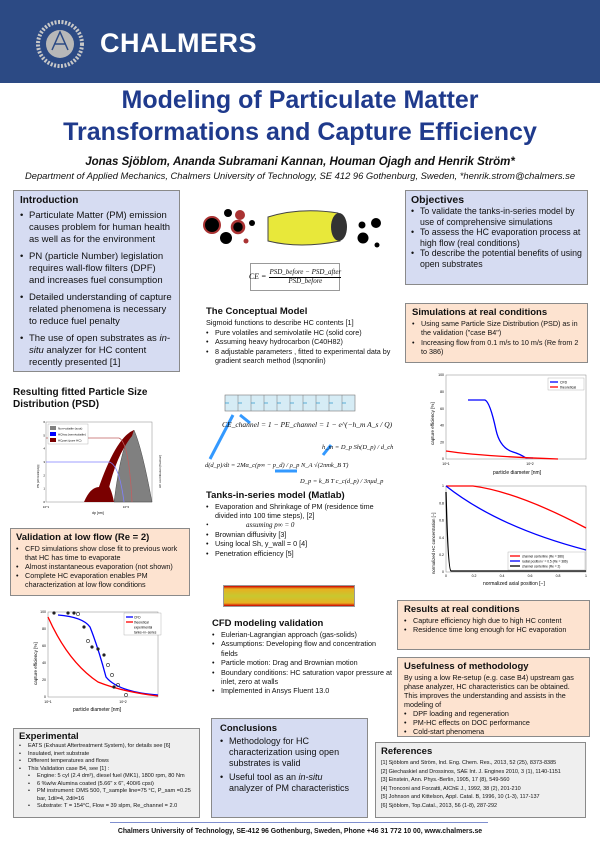  What do you see at coordinates (275, 495) in the screenshot?
I see `tanks-heading: Tanks-in-series model (Matlab)` at bounding box center [275, 495].